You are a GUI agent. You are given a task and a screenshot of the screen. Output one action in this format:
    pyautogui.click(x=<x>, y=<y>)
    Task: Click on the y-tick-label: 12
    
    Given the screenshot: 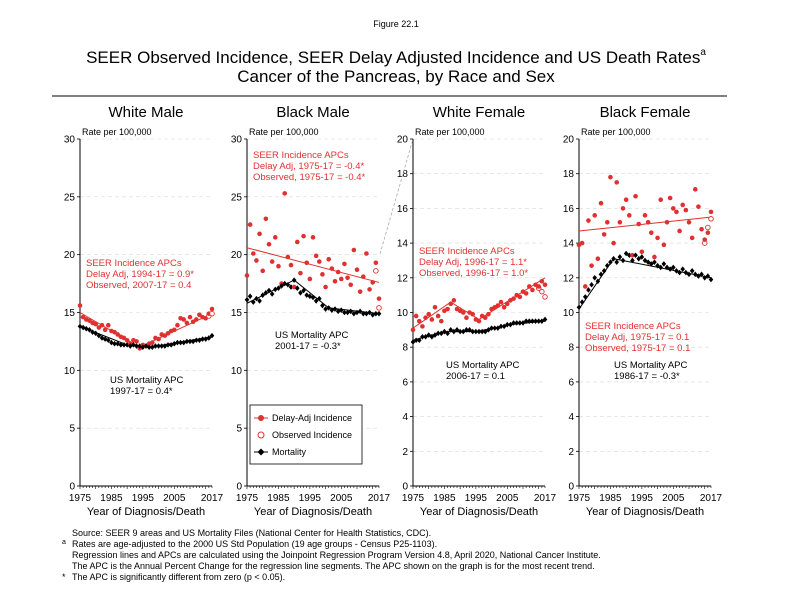 What is the action you would take?
    pyautogui.click(x=403, y=278)
    